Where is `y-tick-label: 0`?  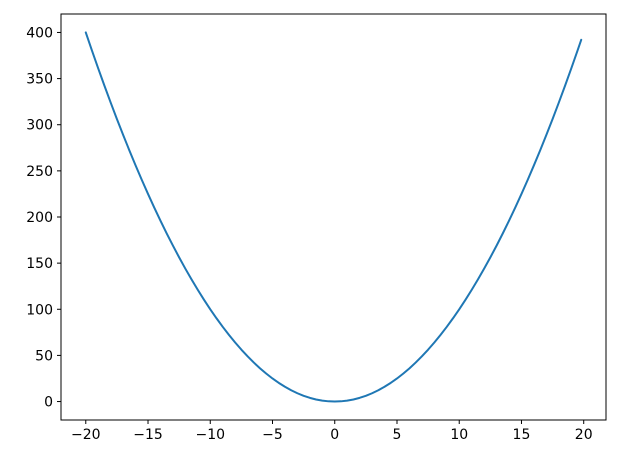 y-tick-label: 0 is located at coordinates (48, 403).